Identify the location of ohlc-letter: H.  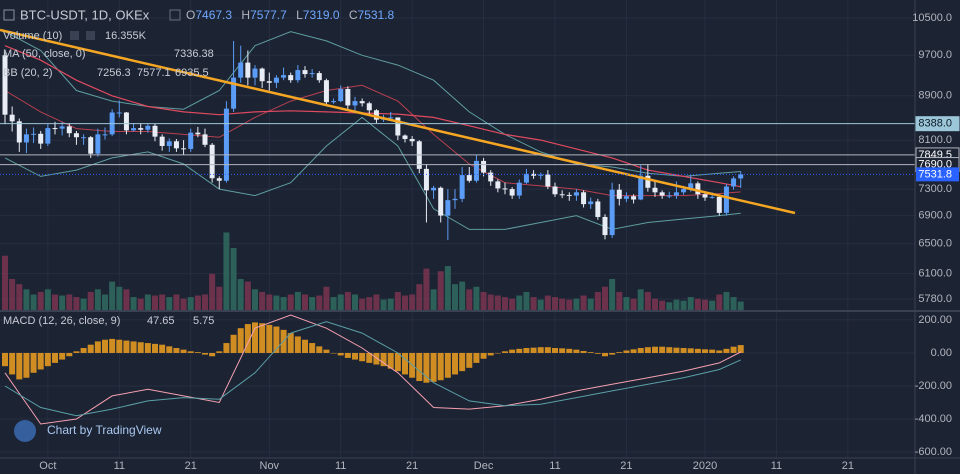
(245, 15).